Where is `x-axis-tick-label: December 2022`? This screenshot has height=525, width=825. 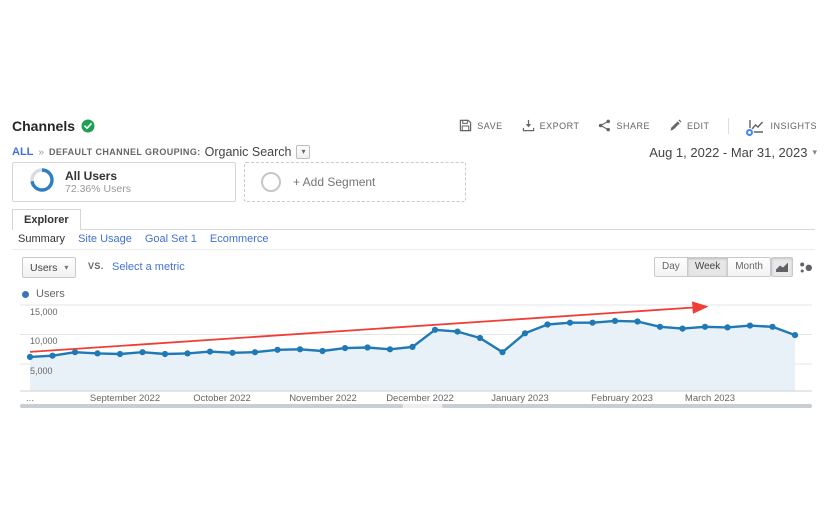 x-axis-tick-label: December 2022 is located at coordinates (420, 398).